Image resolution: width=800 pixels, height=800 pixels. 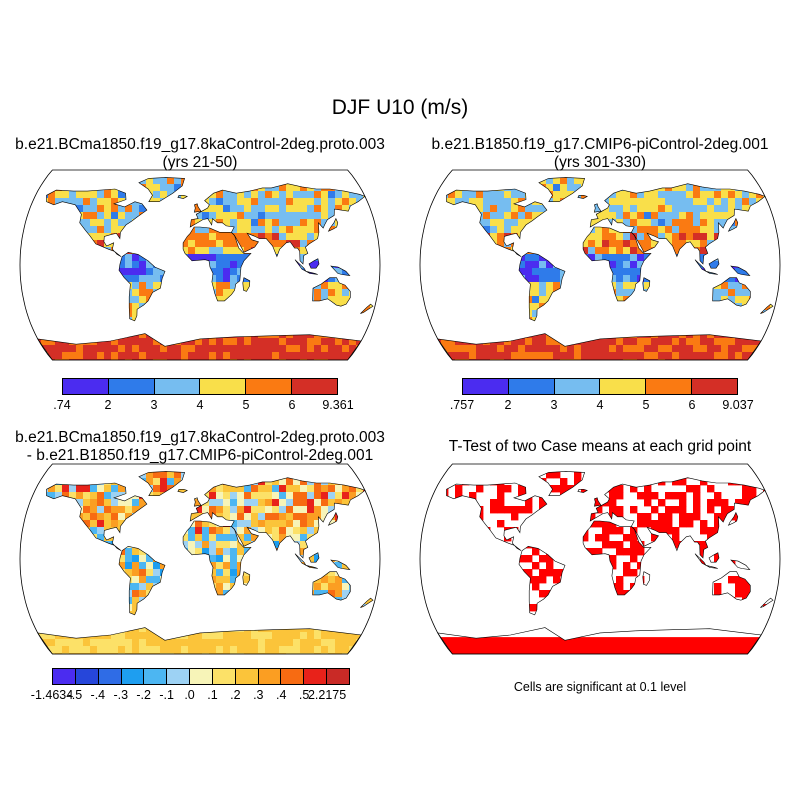 What do you see at coordinates (327, 695) in the screenshot?
I see `colorbar-label: 2.2175` at bounding box center [327, 695].